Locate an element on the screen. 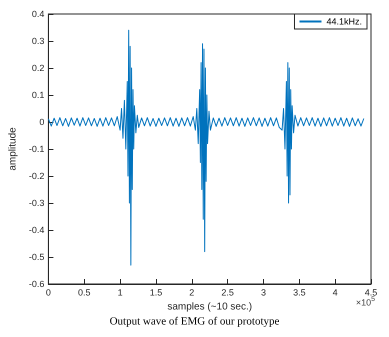  y-tick-label: 0.2 is located at coordinates (38, 68).